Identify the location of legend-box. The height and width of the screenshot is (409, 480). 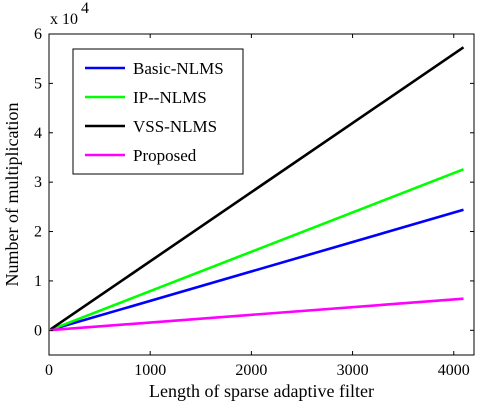
(158, 111).